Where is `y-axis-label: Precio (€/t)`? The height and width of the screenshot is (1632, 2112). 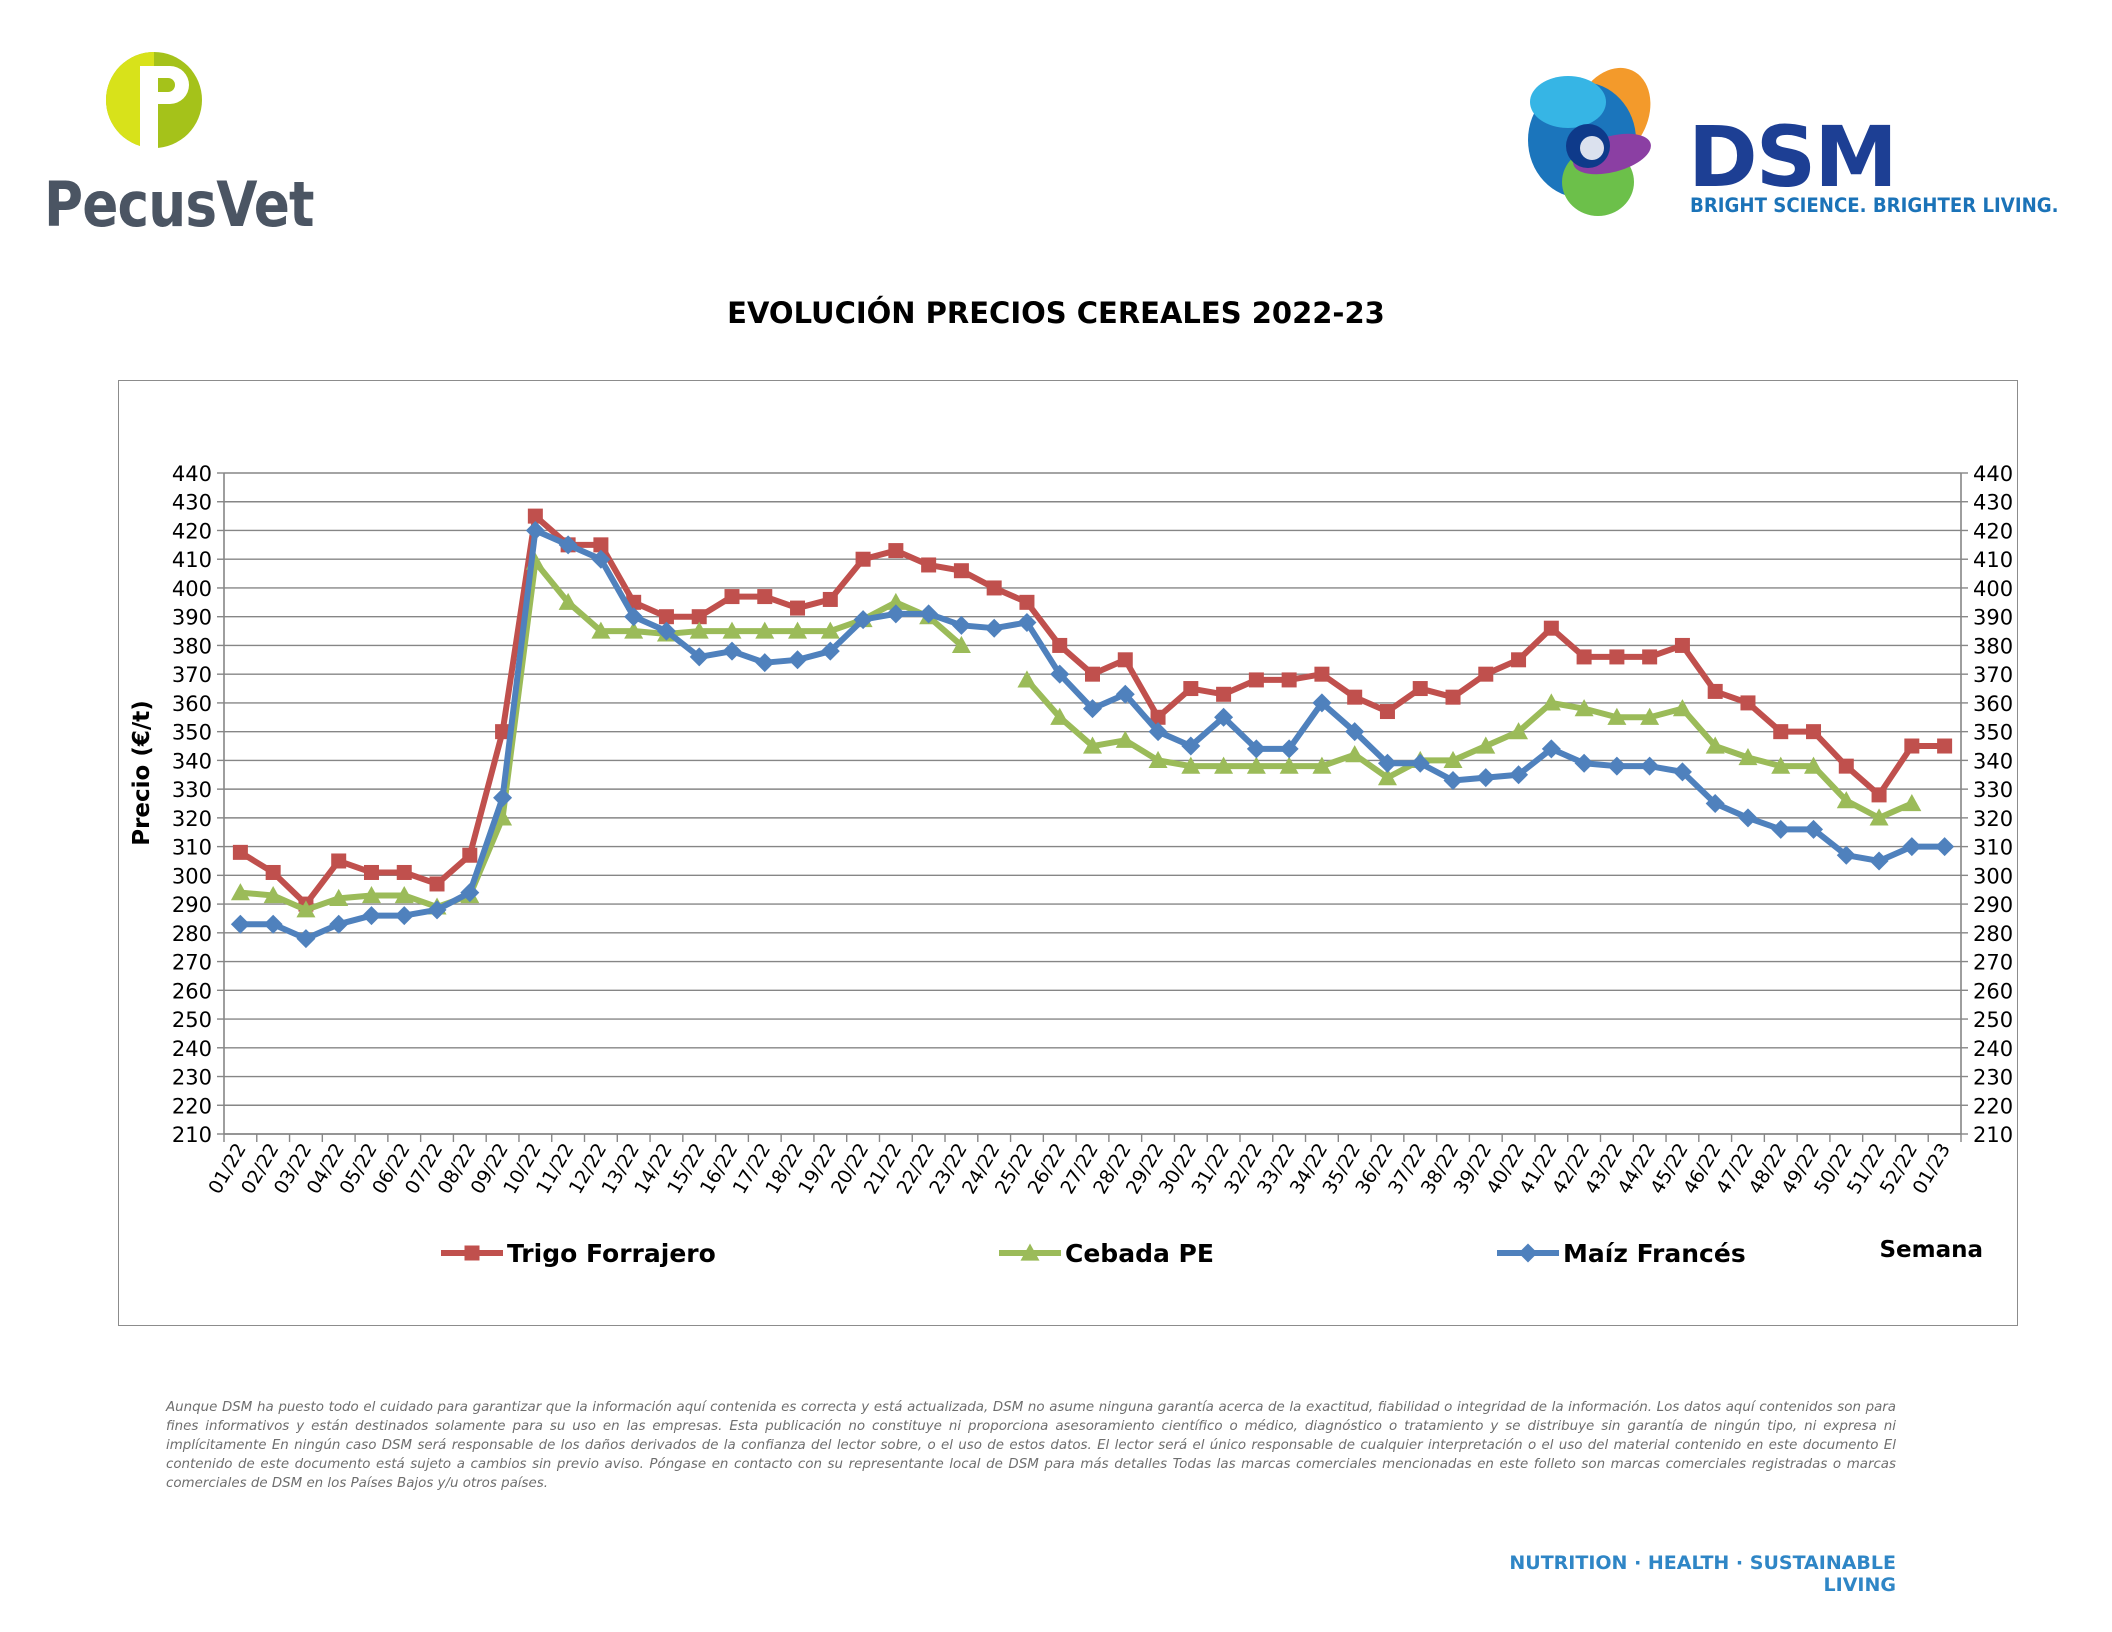
y-axis-label: Precio (€/t) is located at coordinates (142, 773).